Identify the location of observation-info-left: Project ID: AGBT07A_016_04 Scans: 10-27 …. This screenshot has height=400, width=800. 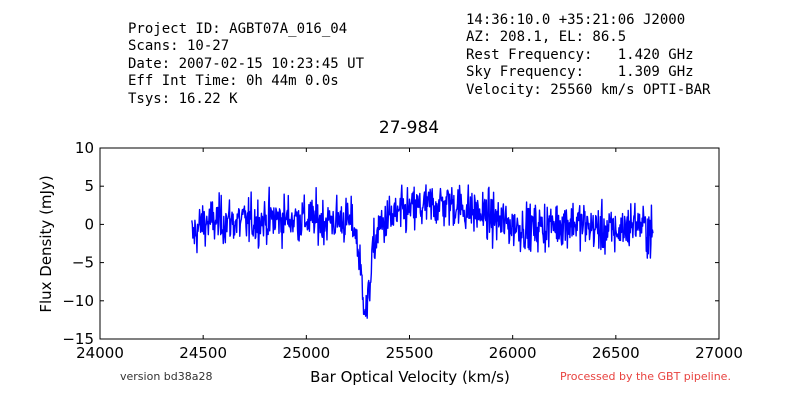
(246, 64).